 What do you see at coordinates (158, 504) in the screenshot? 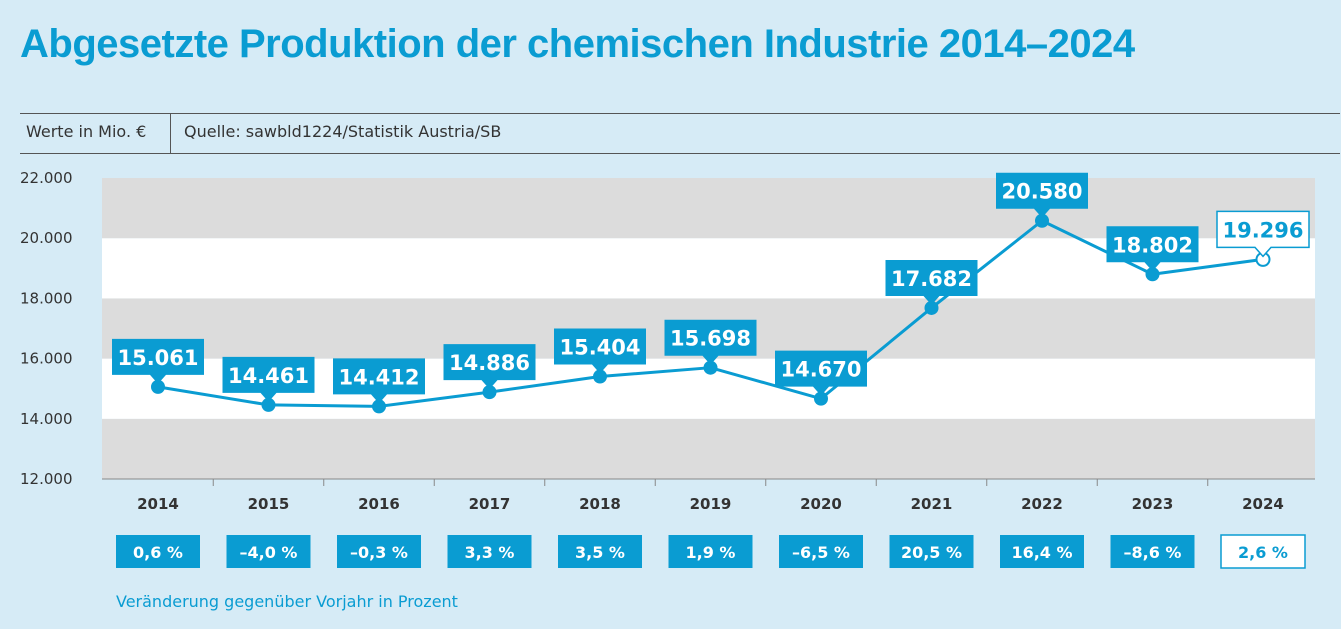
I see `x-tick-label: 2014` at bounding box center [158, 504].